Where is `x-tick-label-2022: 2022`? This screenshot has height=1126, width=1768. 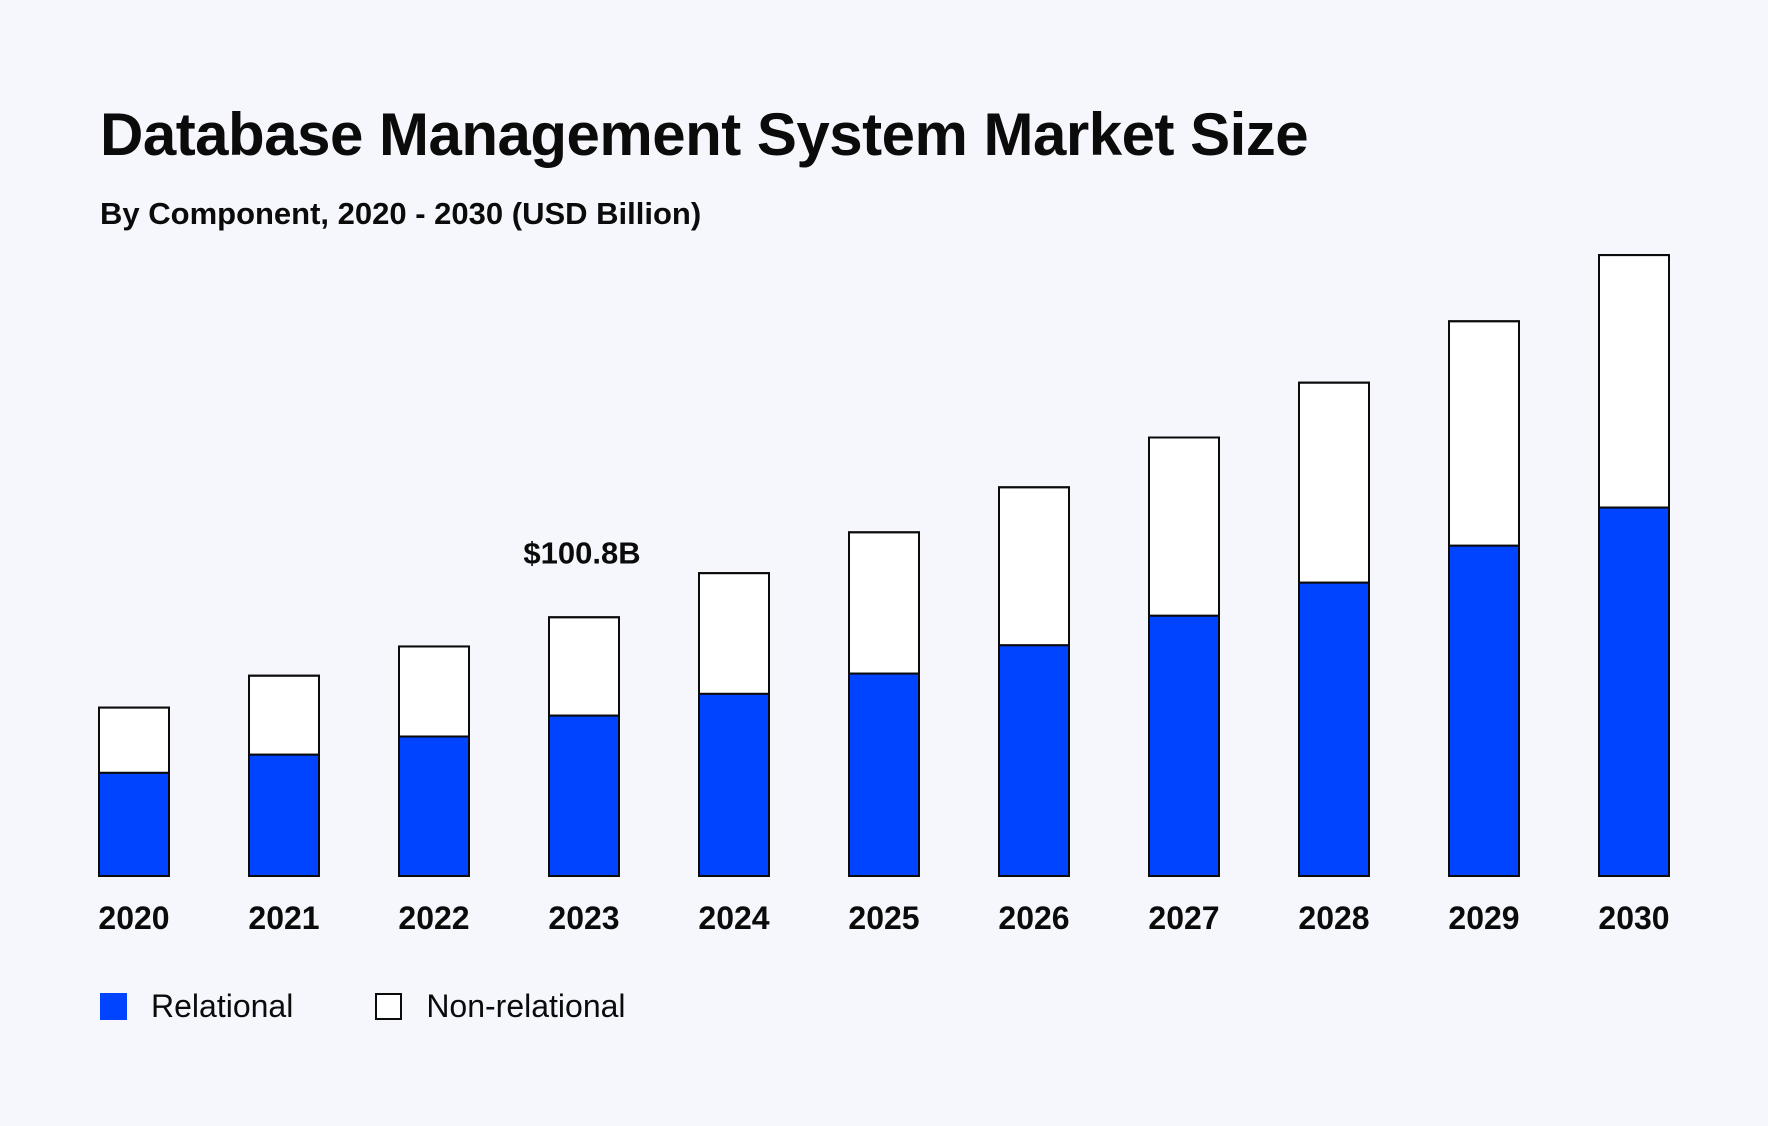
x-tick-label-2022: 2022 is located at coordinates (433, 918).